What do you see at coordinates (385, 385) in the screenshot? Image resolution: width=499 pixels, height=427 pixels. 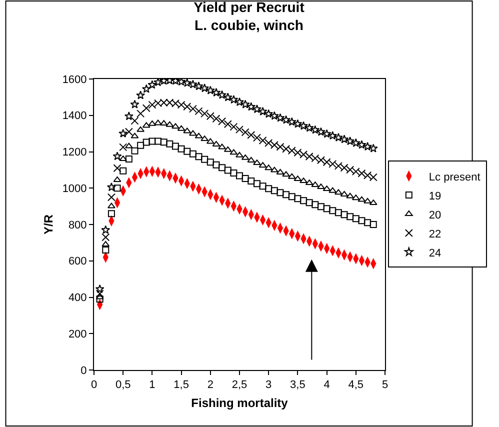 I see `x-tick-label: 5` at bounding box center [385, 385].